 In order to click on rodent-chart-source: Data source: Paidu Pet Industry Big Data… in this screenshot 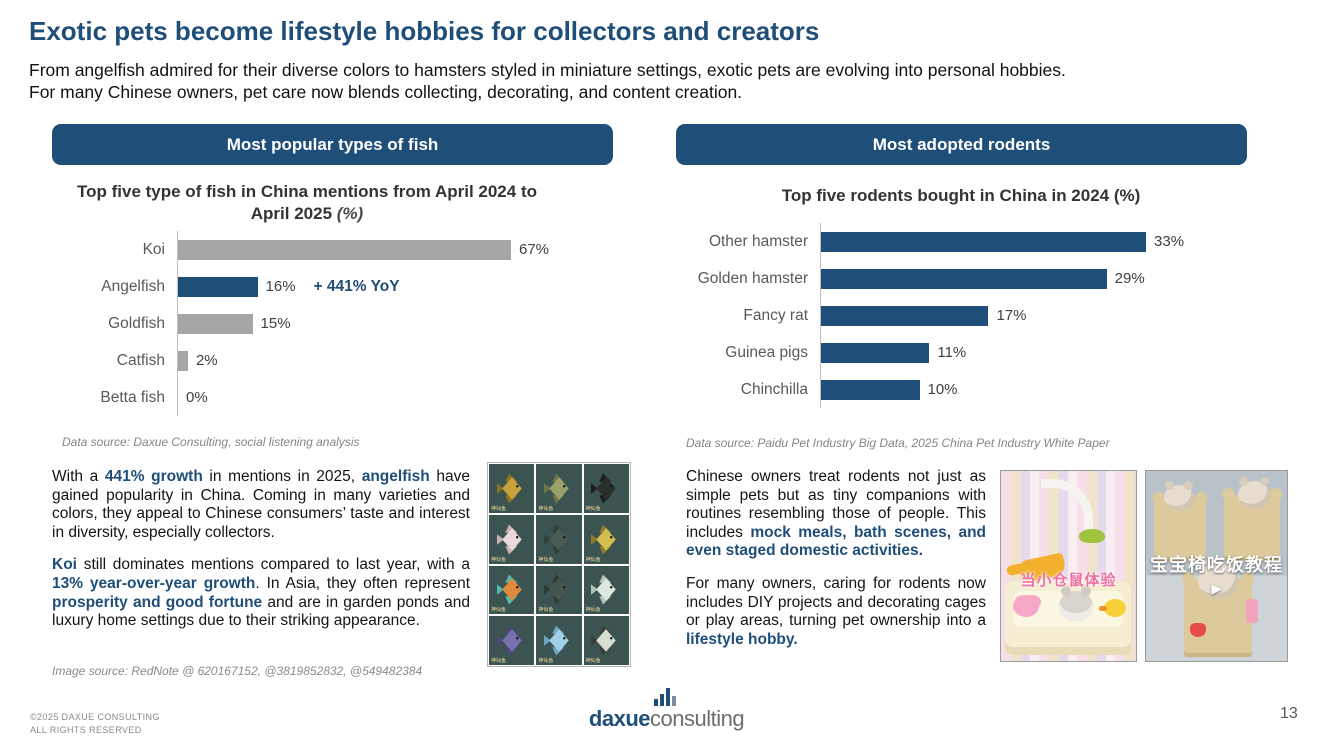, I will do `click(898, 443)`.